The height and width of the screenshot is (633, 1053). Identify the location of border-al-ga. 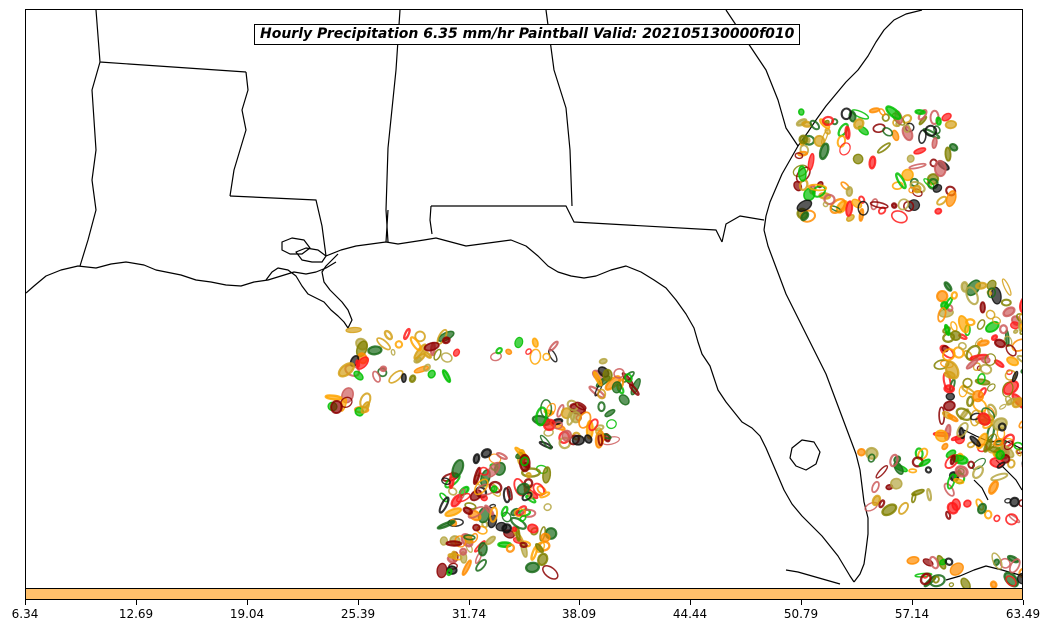
(559, 108).